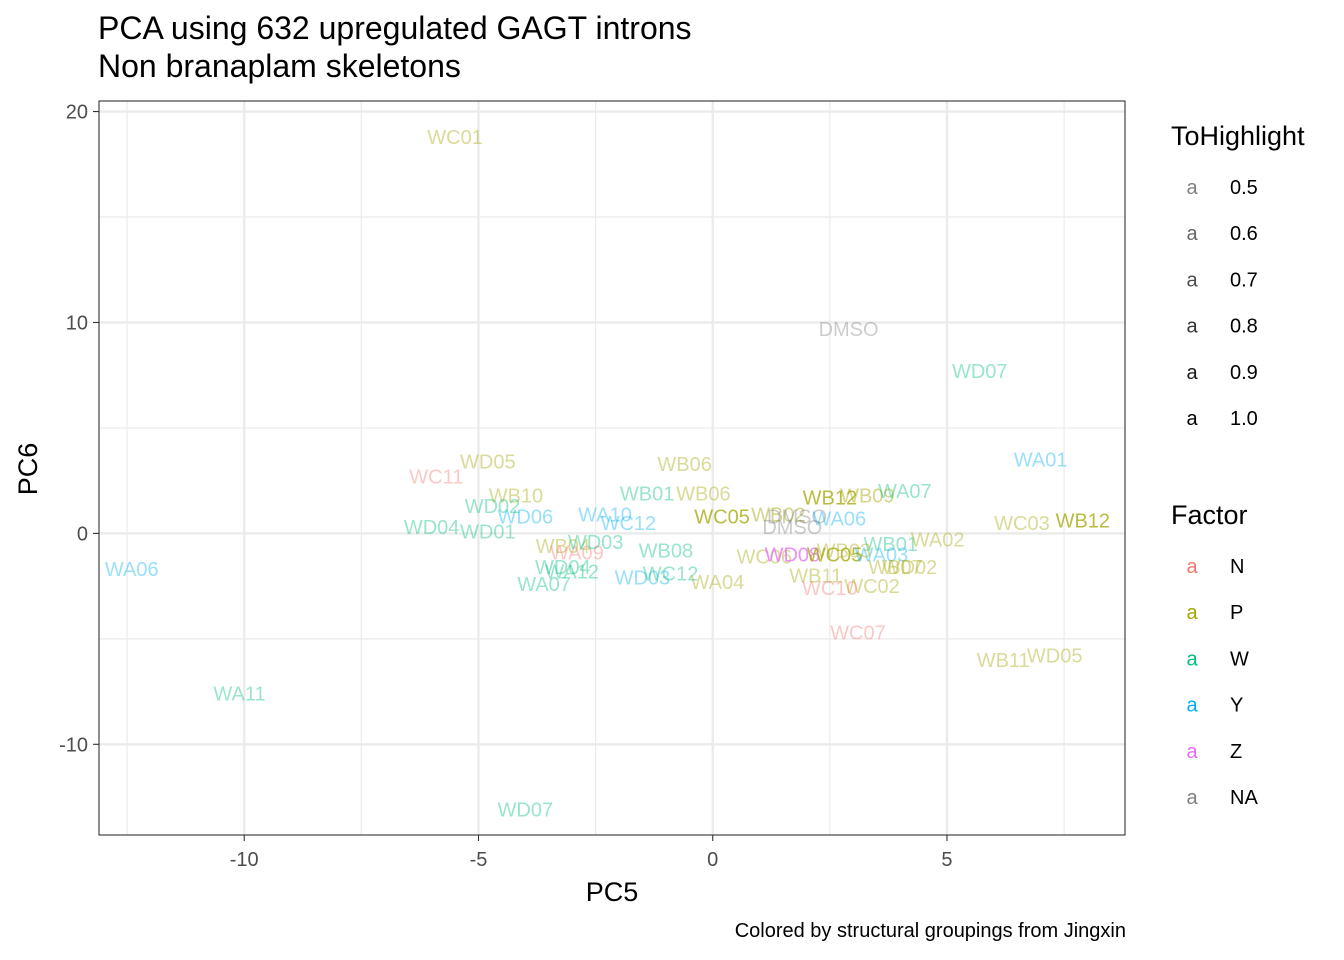  Describe the element at coordinates (1244, 234) in the screenshot. I see `legend-label-alpha: 0.6` at that location.